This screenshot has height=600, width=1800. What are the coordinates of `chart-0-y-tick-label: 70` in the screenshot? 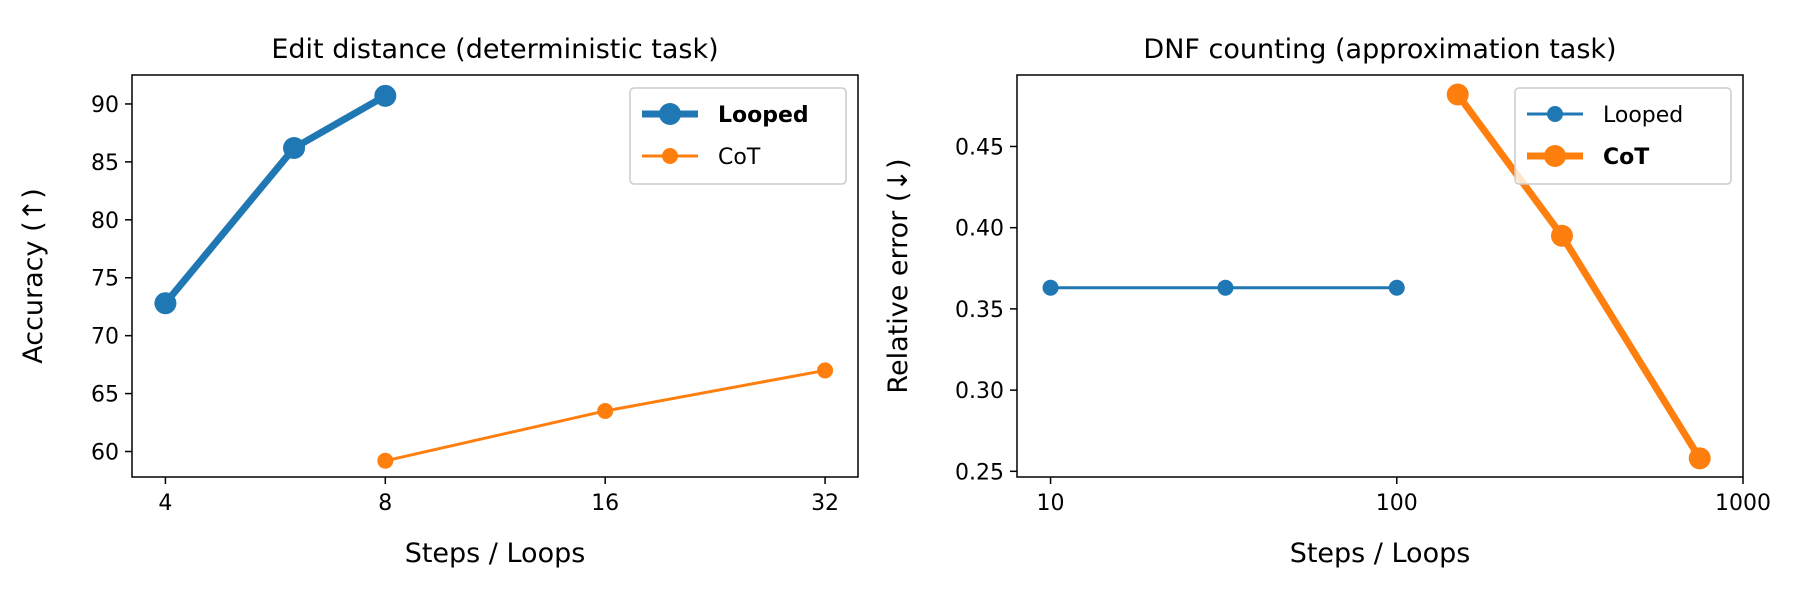 It's located at (105, 337).